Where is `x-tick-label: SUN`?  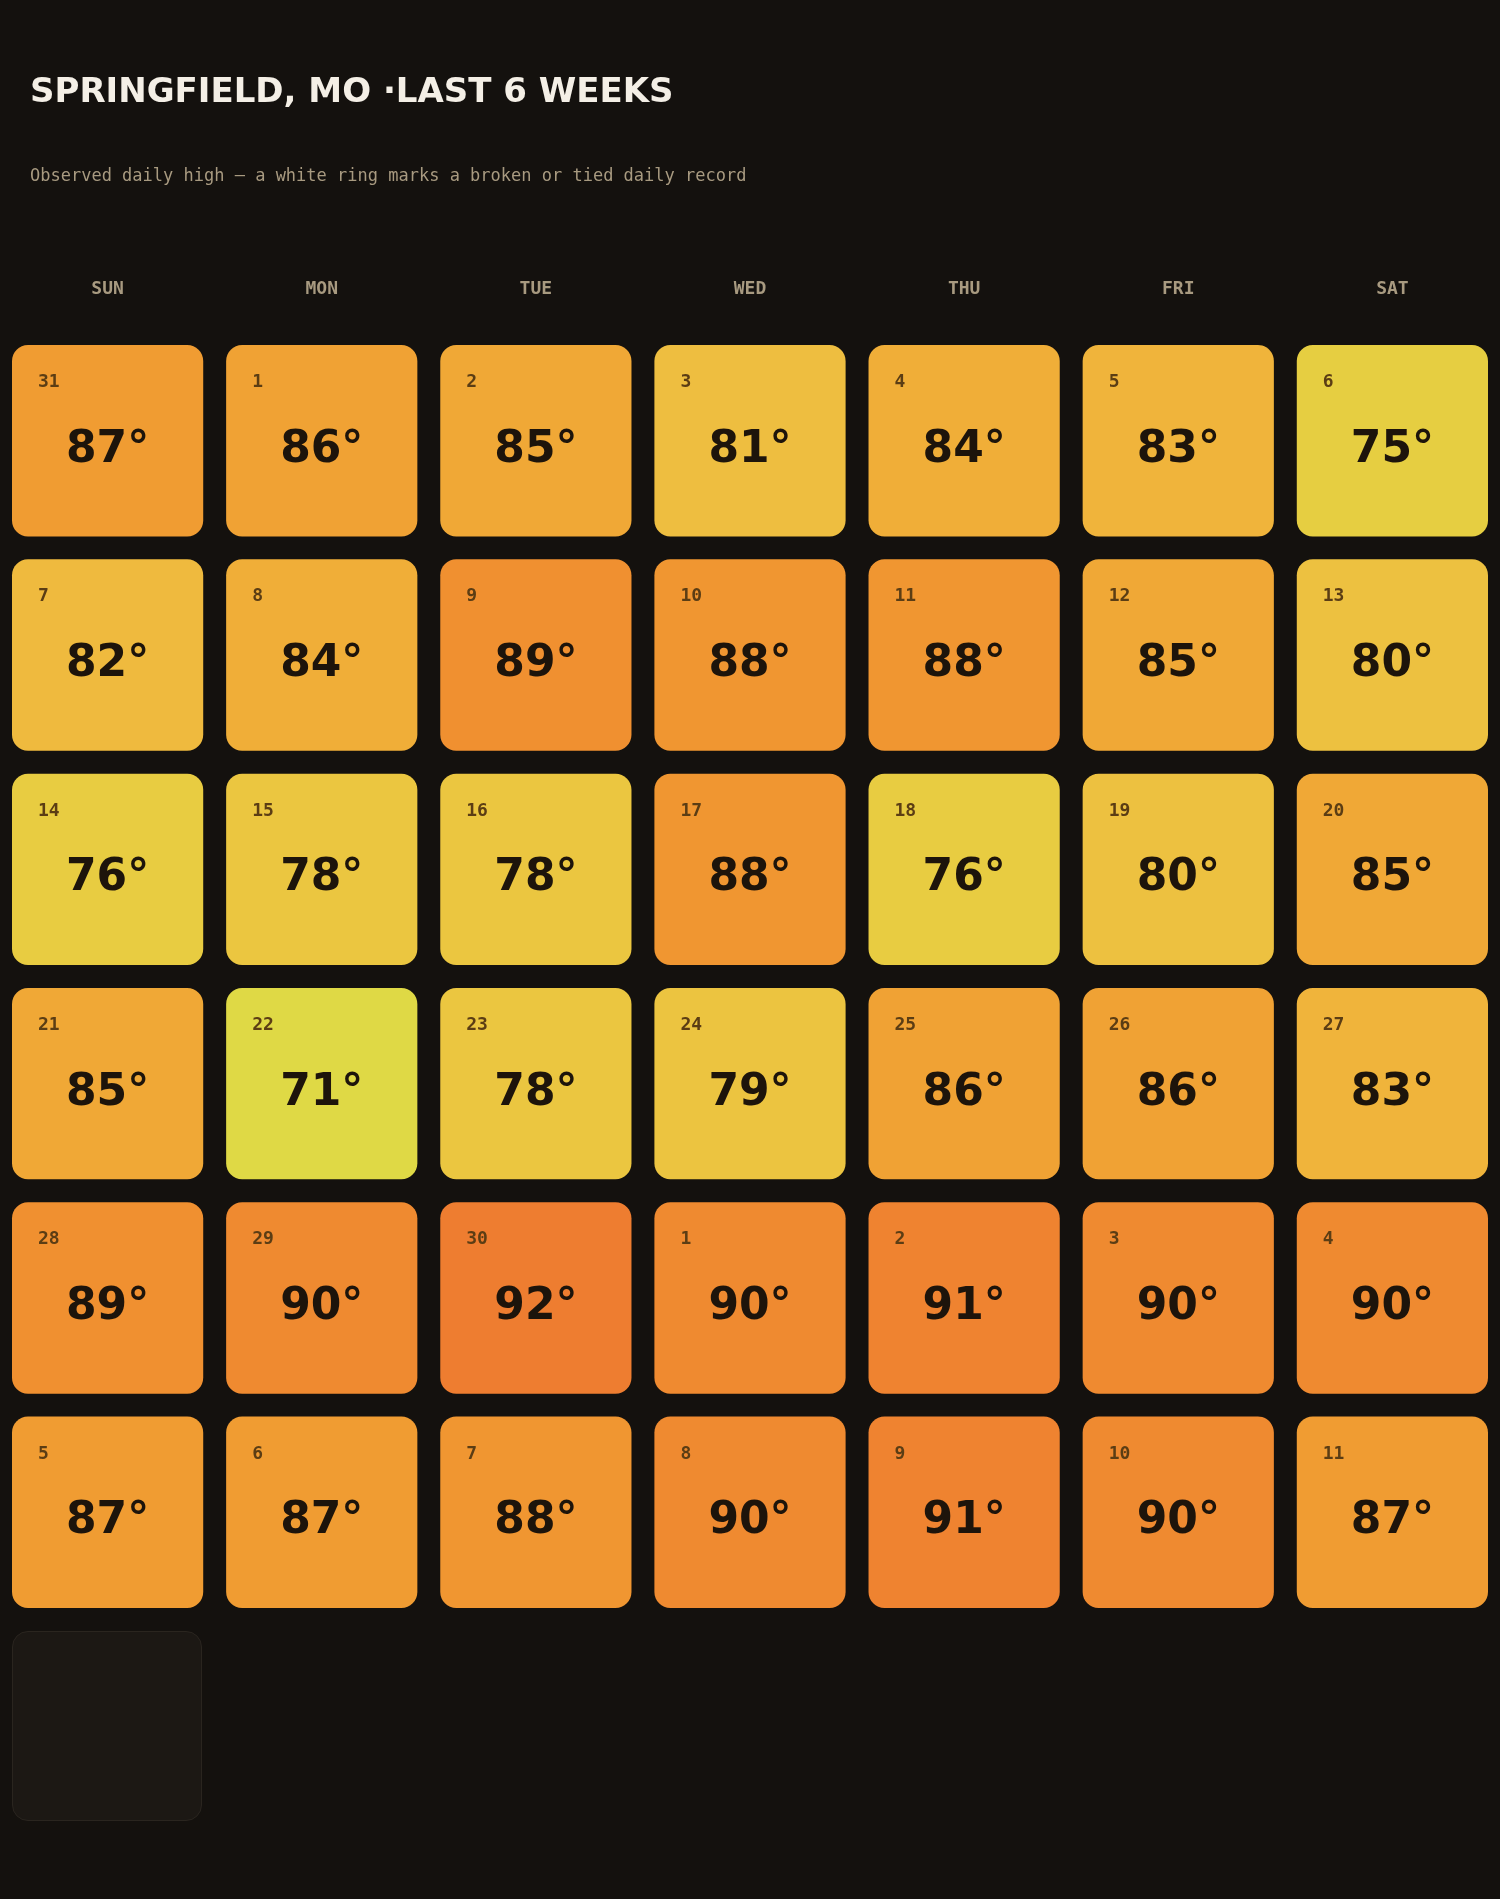 x-tick-label: SUN is located at coordinates (107, 287).